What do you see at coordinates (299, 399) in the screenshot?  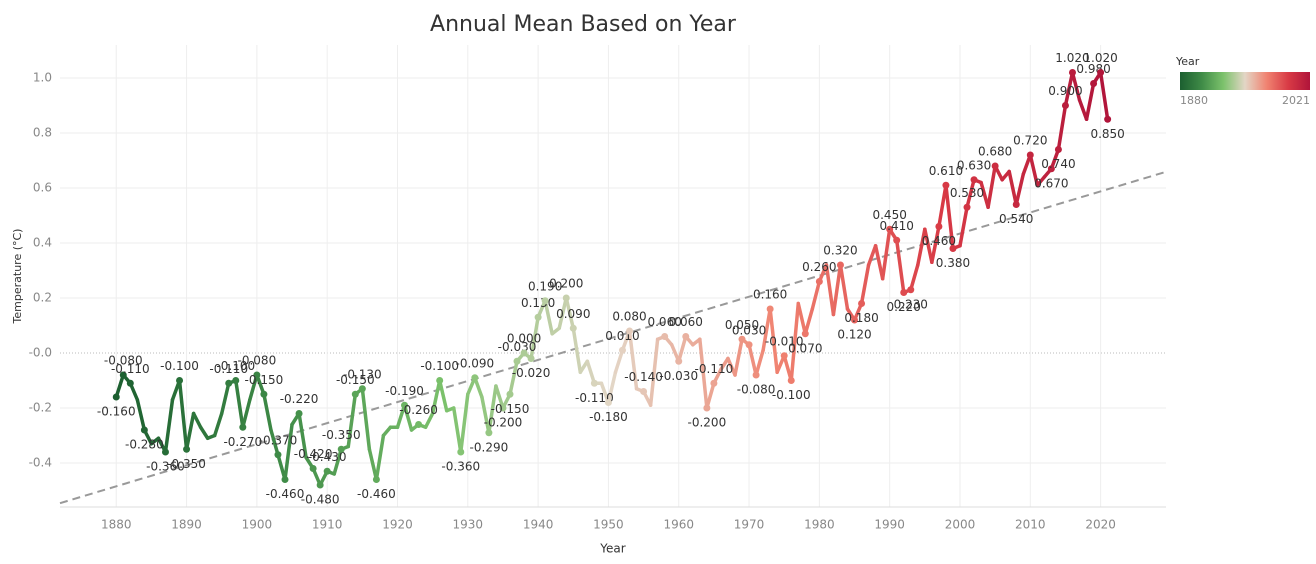 I see `data-label: -0.220` at bounding box center [299, 399].